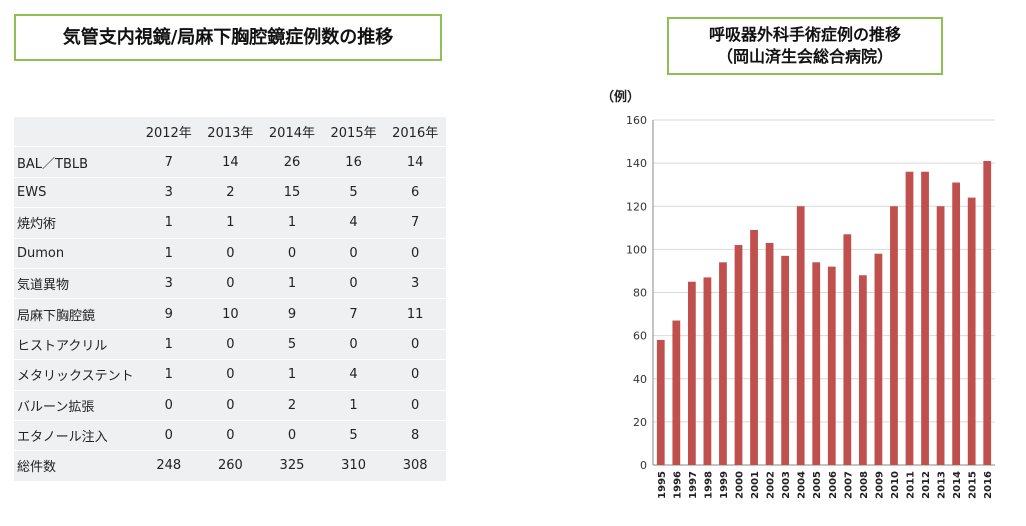 This screenshot has height=526, width=1026. What do you see at coordinates (833, 485) in the screenshot?
I see `x-tick-label: 2006` at bounding box center [833, 485].